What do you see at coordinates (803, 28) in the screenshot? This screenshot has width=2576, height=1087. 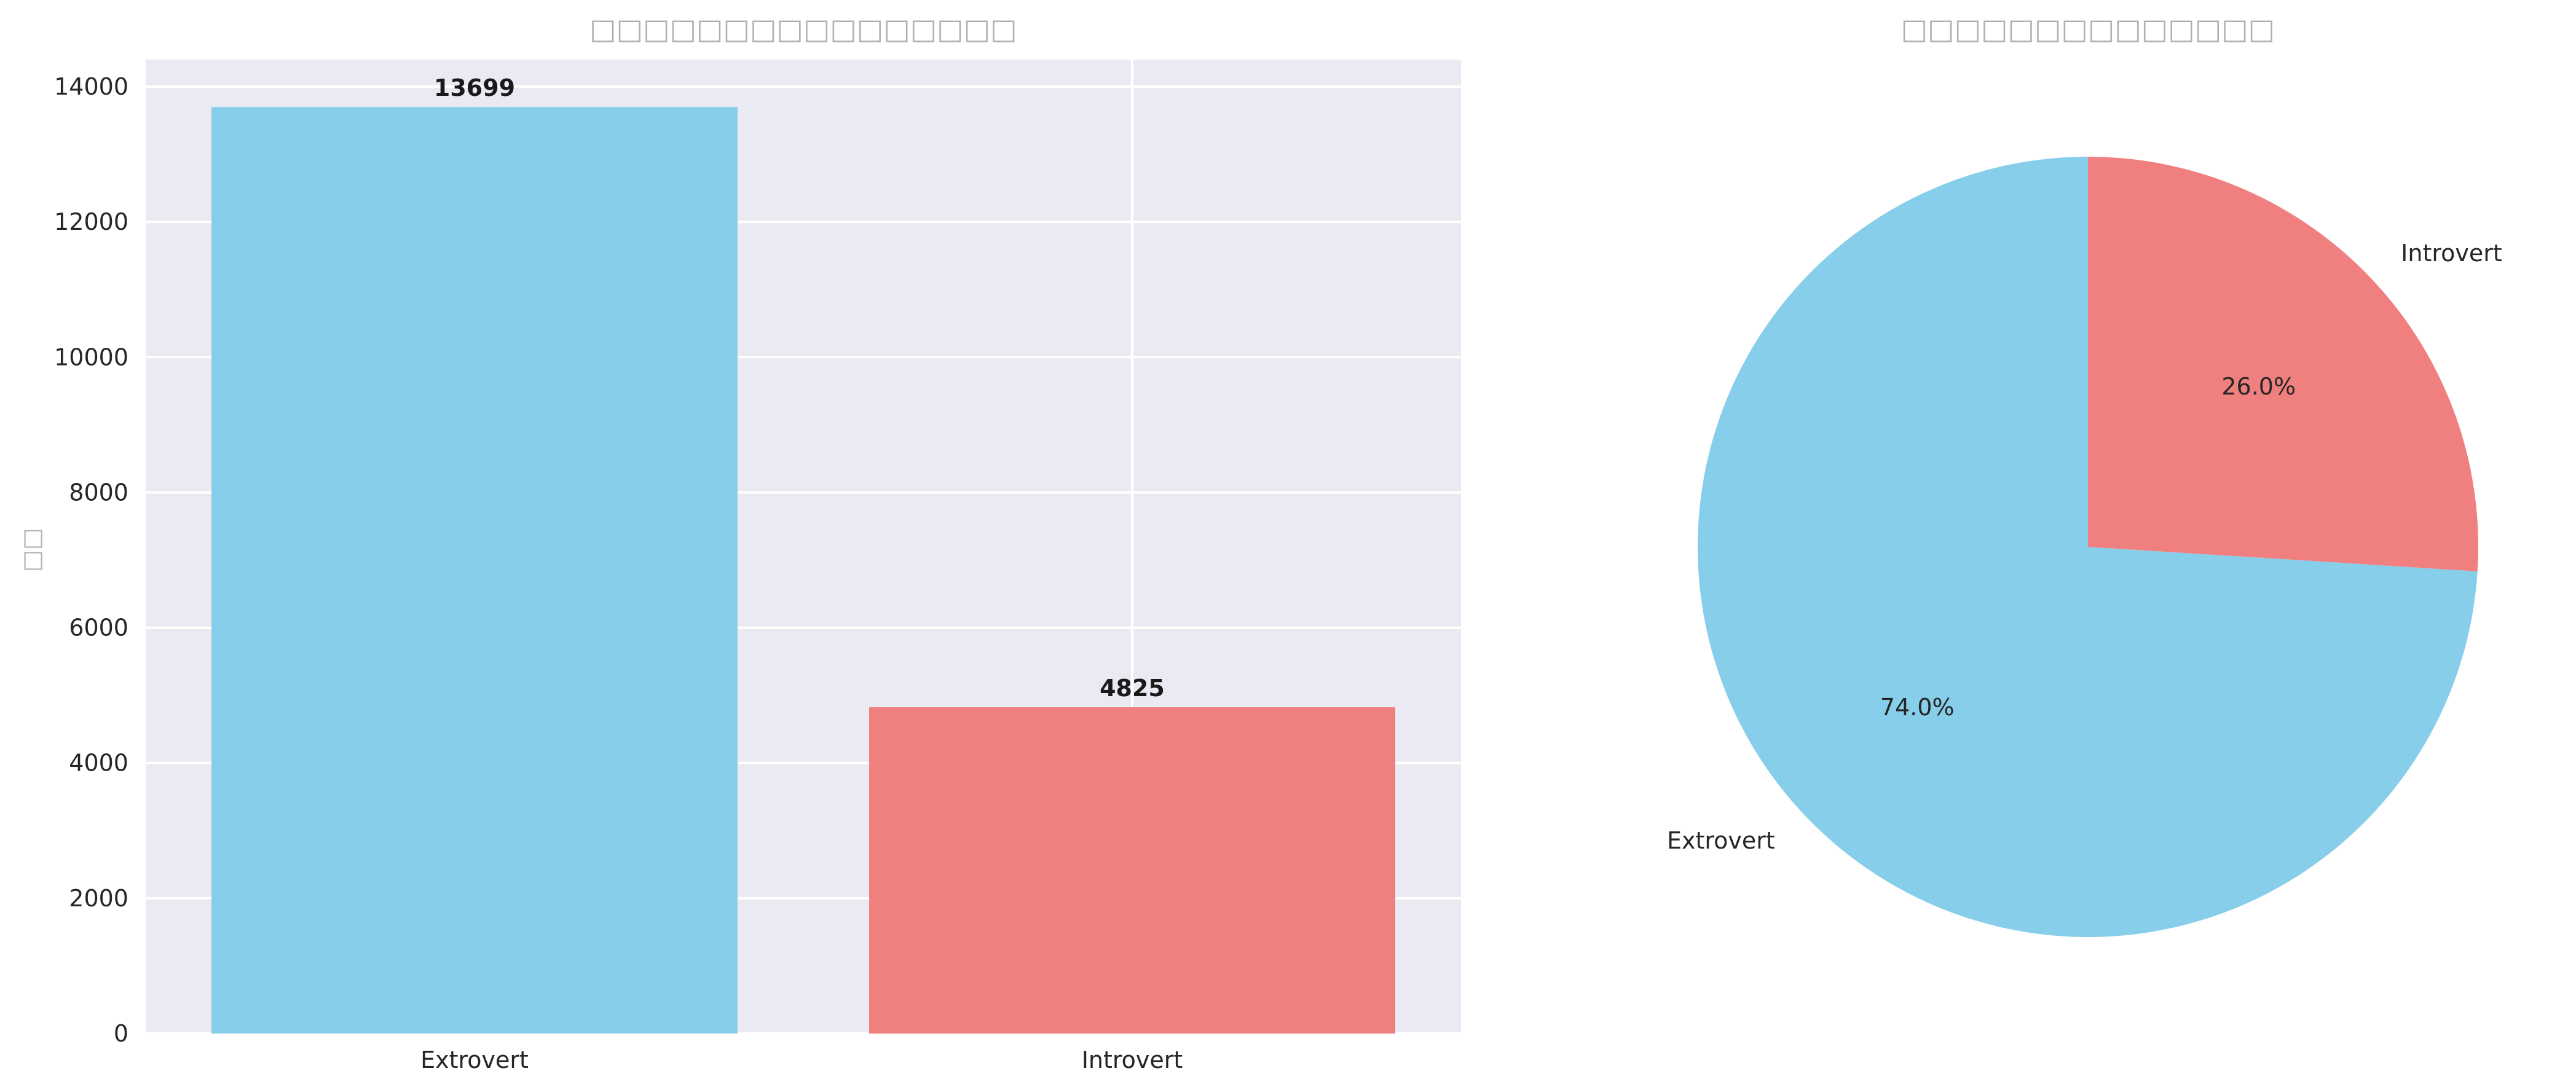 I see `bar-chart-title: □□□□□□□□□□□□□□□□` at bounding box center [803, 28].